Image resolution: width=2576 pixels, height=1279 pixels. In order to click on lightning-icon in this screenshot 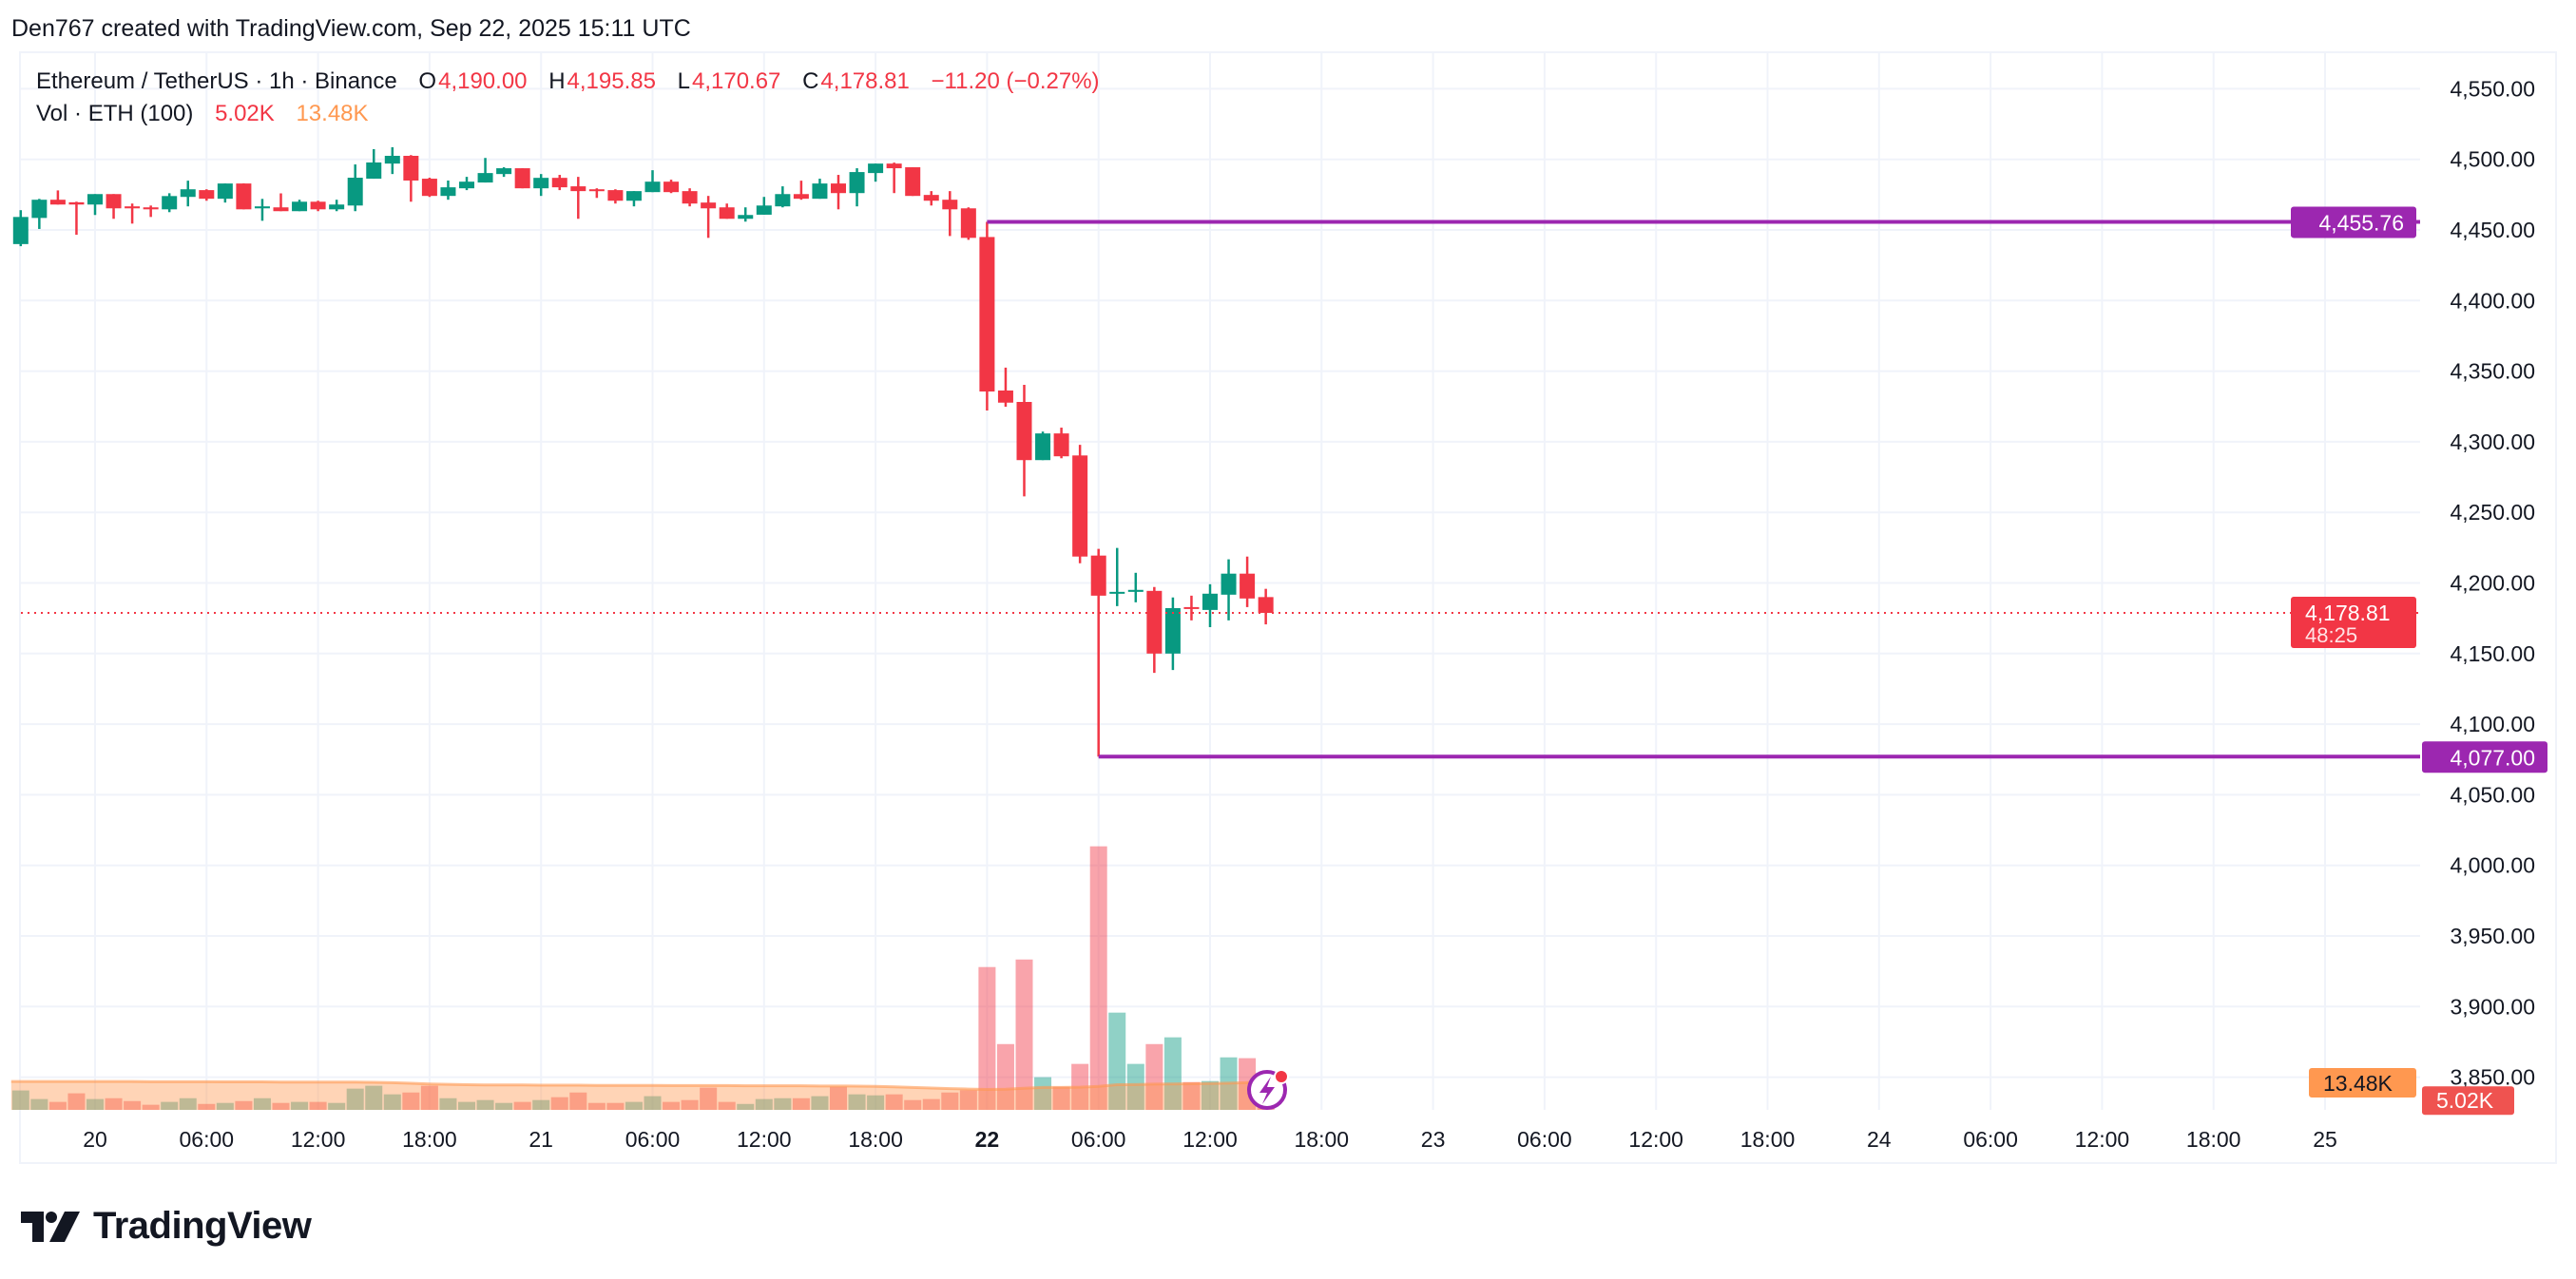, I will do `click(1268, 1090)`.